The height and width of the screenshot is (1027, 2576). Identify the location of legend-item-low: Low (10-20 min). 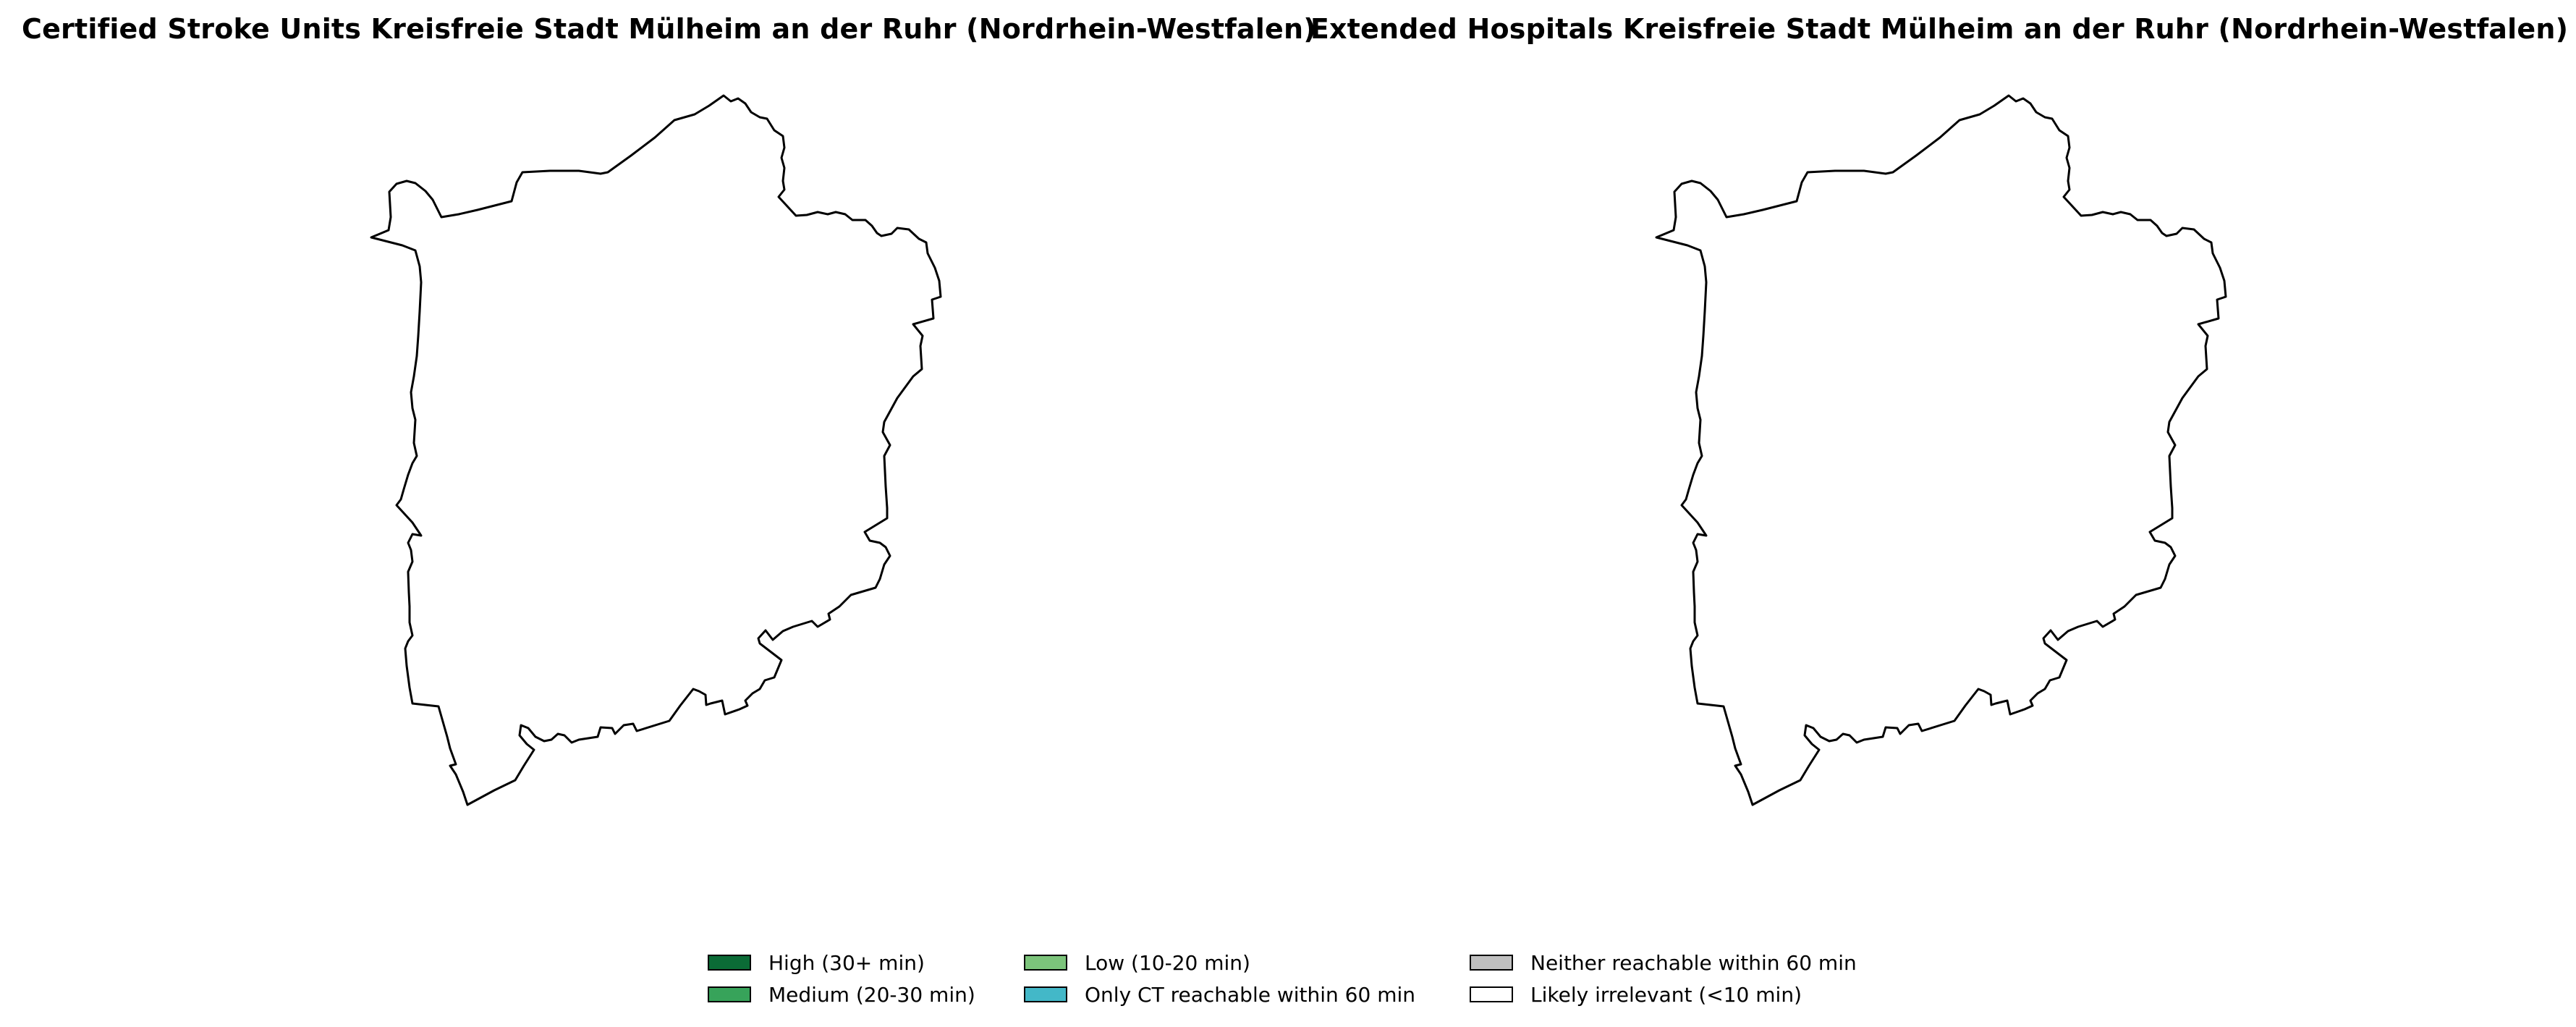
(1137, 962).